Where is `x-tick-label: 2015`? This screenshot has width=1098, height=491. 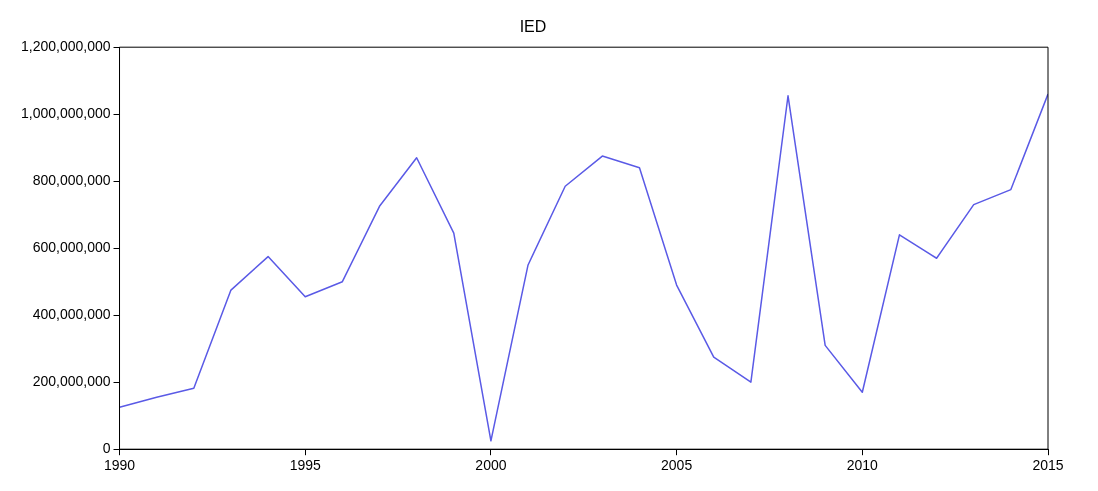
x-tick-label: 2015 is located at coordinates (1048, 465).